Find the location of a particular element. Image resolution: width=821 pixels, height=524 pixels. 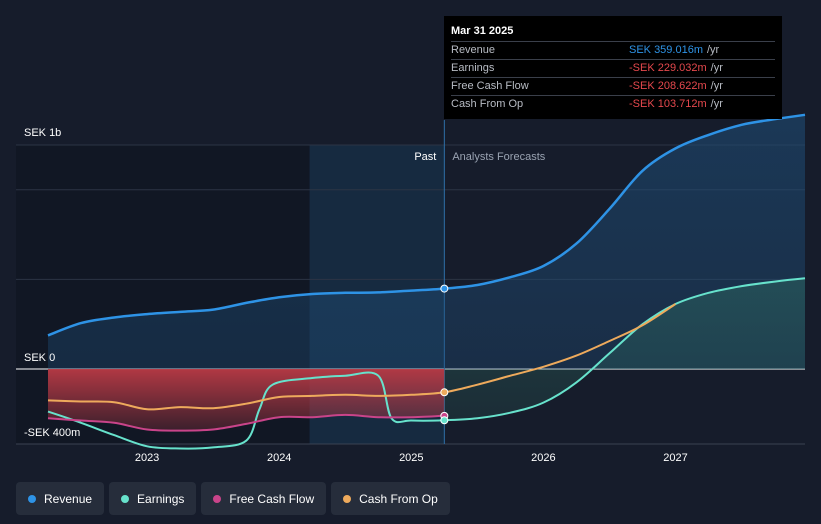

legend-label: Free Cash Flow is located at coordinates (272, 498).